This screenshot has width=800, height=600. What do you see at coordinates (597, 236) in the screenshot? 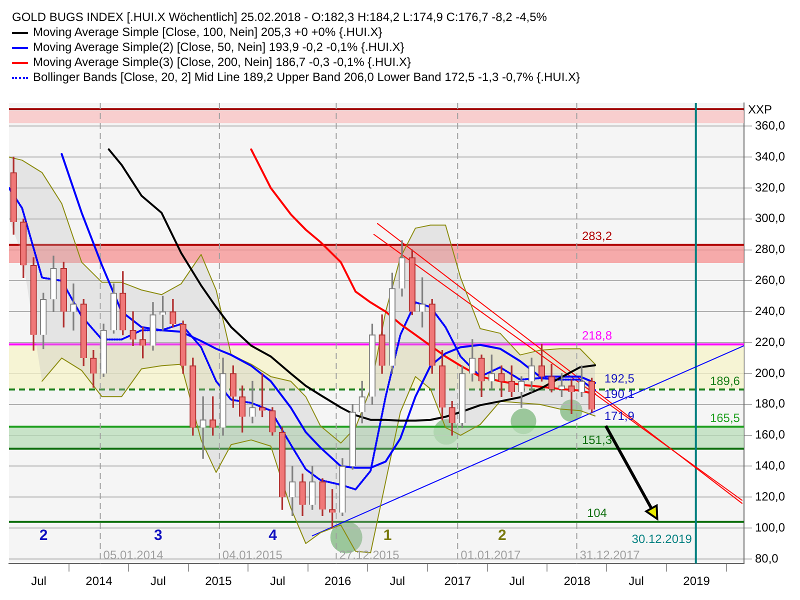
I see `ref-line-label: 283,2` at bounding box center [597, 236].